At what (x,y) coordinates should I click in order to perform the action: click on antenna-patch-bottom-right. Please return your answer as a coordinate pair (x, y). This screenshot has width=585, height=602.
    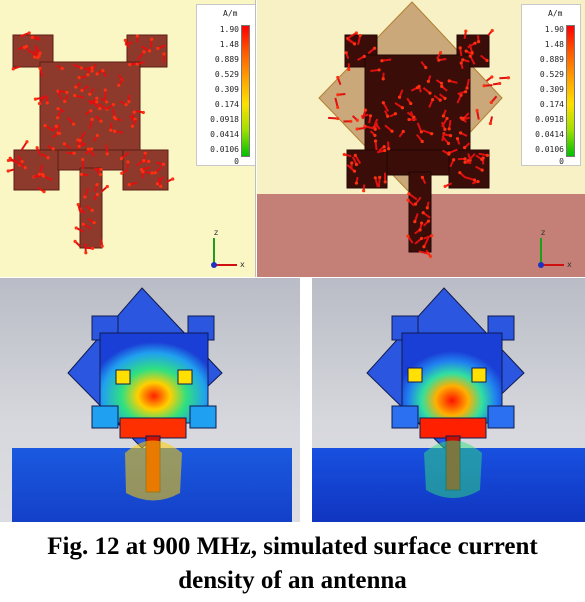
    Looking at the image, I should click on (501, 417).